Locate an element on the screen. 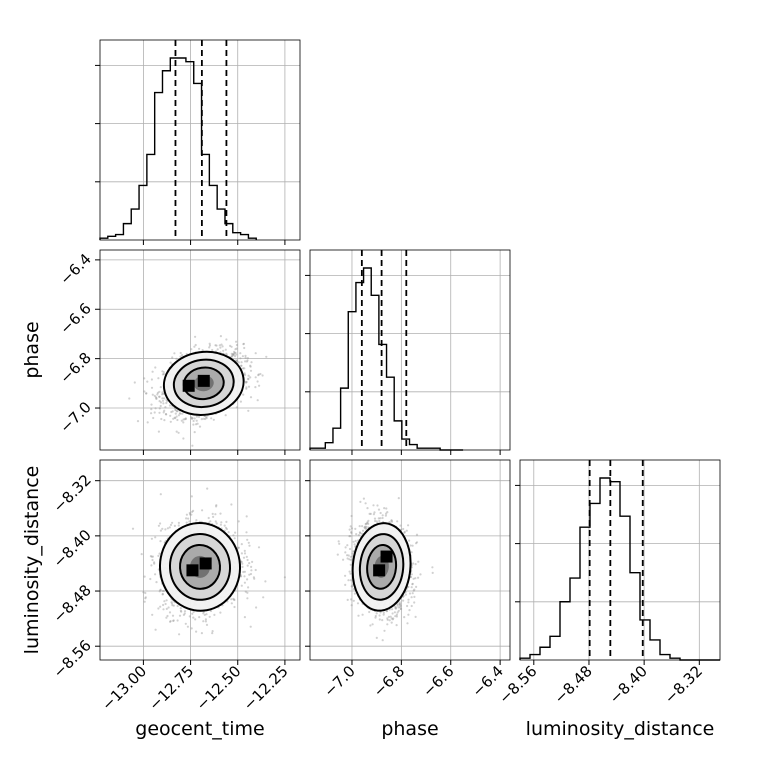 Image resolution: width=760 pixels, height=760 pixels. histogram-panel-geocent_time is located at coordinates (198, 142).